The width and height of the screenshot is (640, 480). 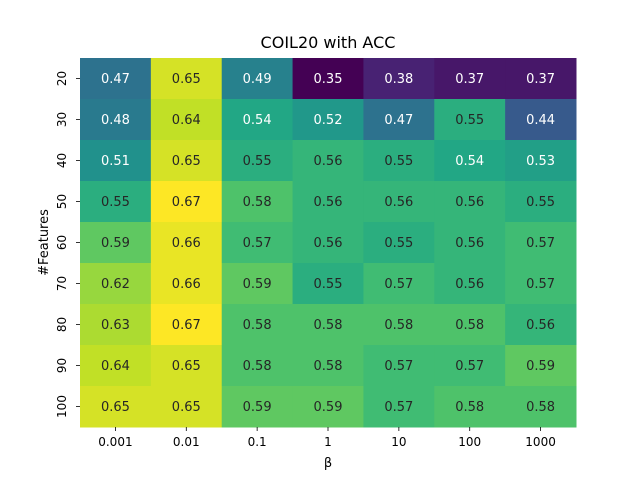 I want to click on cell-value-label: 0.54, so click(x=257, y=120).